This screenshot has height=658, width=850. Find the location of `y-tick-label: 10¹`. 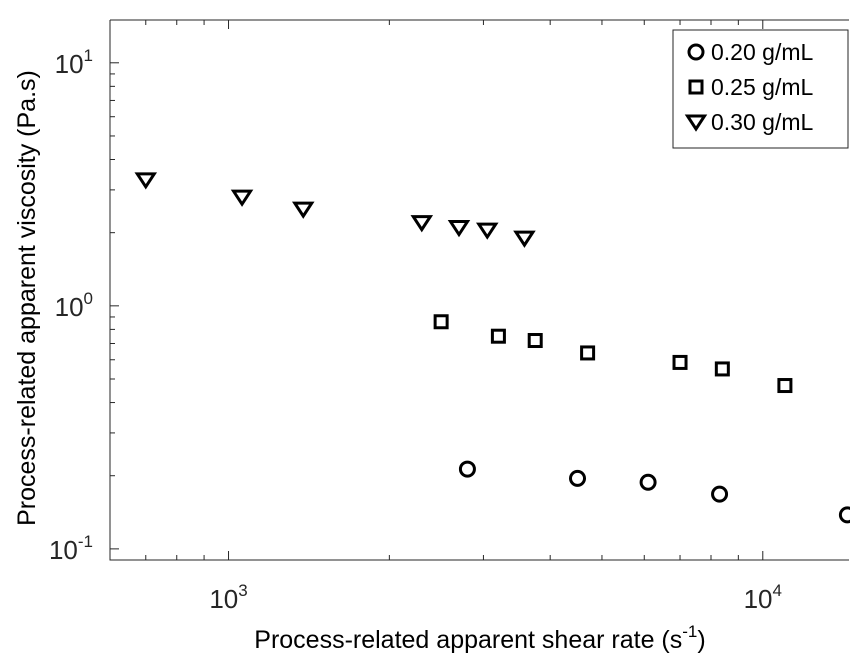

y-tick-label: 10¹ is located at coordinates (74, 62).